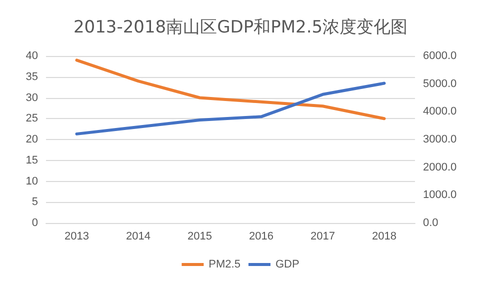 This screenshot has height=289, width=481. What do you see at coordinates (287, 264) in the screenshot?
I see `legend-label: GDP` at bounding box center [287, 264].